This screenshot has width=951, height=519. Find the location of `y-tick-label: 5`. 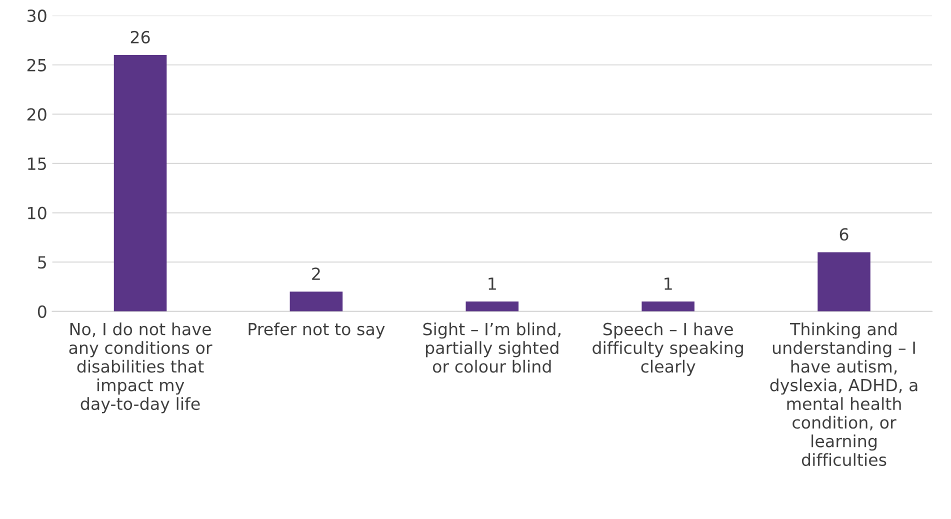

y-tick-label: 5 is located at coordinates (42, 262).